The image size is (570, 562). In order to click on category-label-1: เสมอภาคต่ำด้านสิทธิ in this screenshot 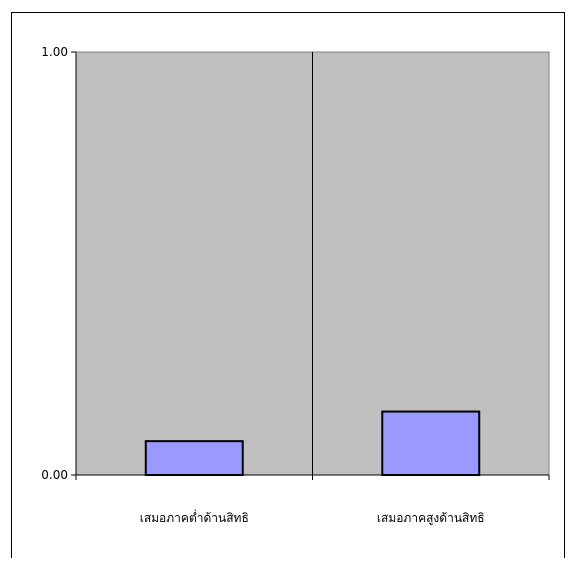, I will do `click(194, 517)`.